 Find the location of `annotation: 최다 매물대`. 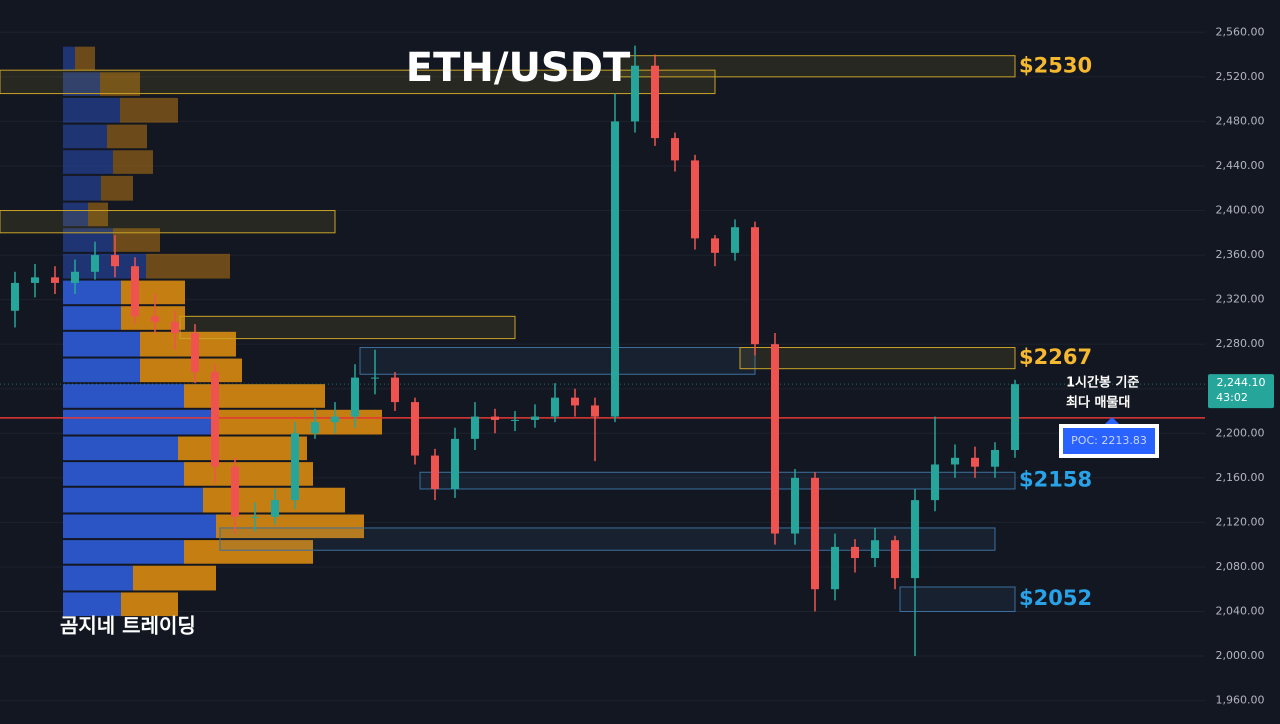

annotation: 최다 매물대 is located at coordinates (1098, 403).